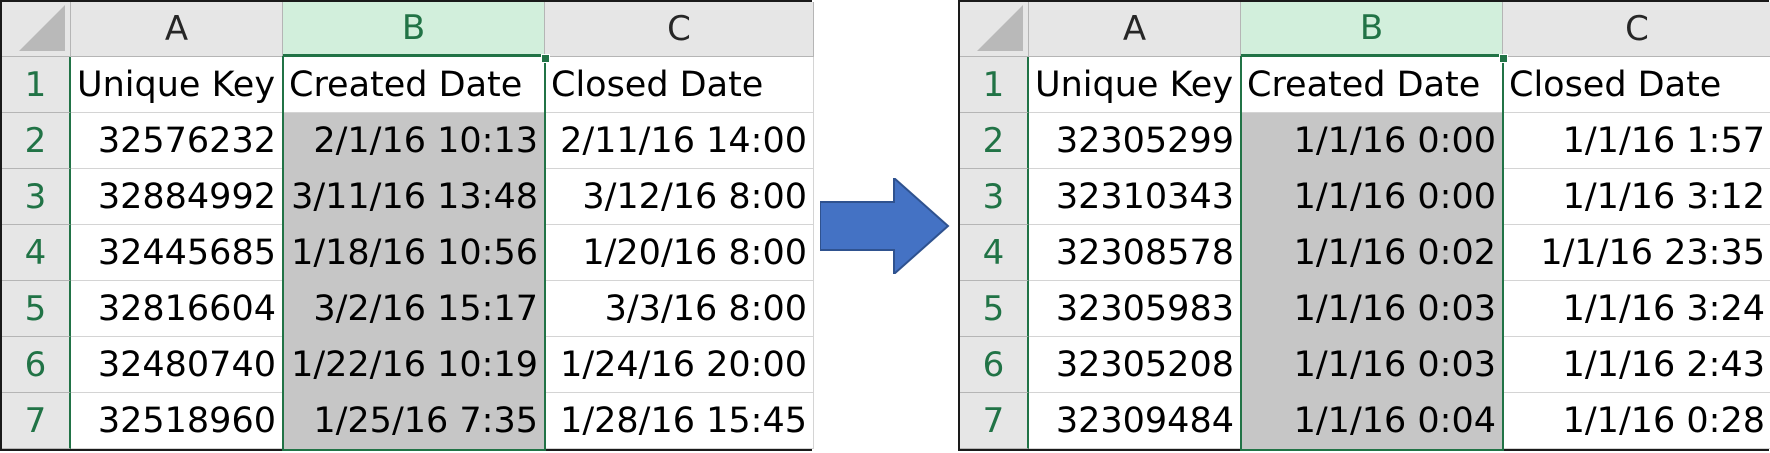  Describe the element at coordinates (1372, 421) in the screenshot. I see `cell-b7: 1/1/16 0:04` at that location.